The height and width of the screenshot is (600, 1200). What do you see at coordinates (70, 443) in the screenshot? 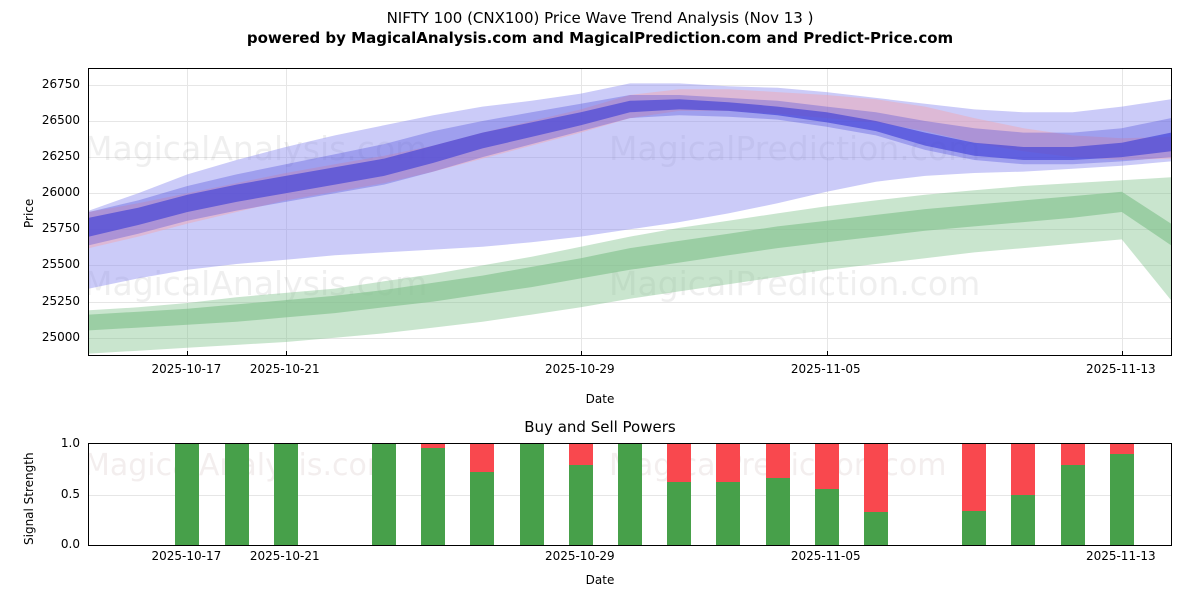
I see `y-tick-label: 1.0` at bounding box center [70, 443].